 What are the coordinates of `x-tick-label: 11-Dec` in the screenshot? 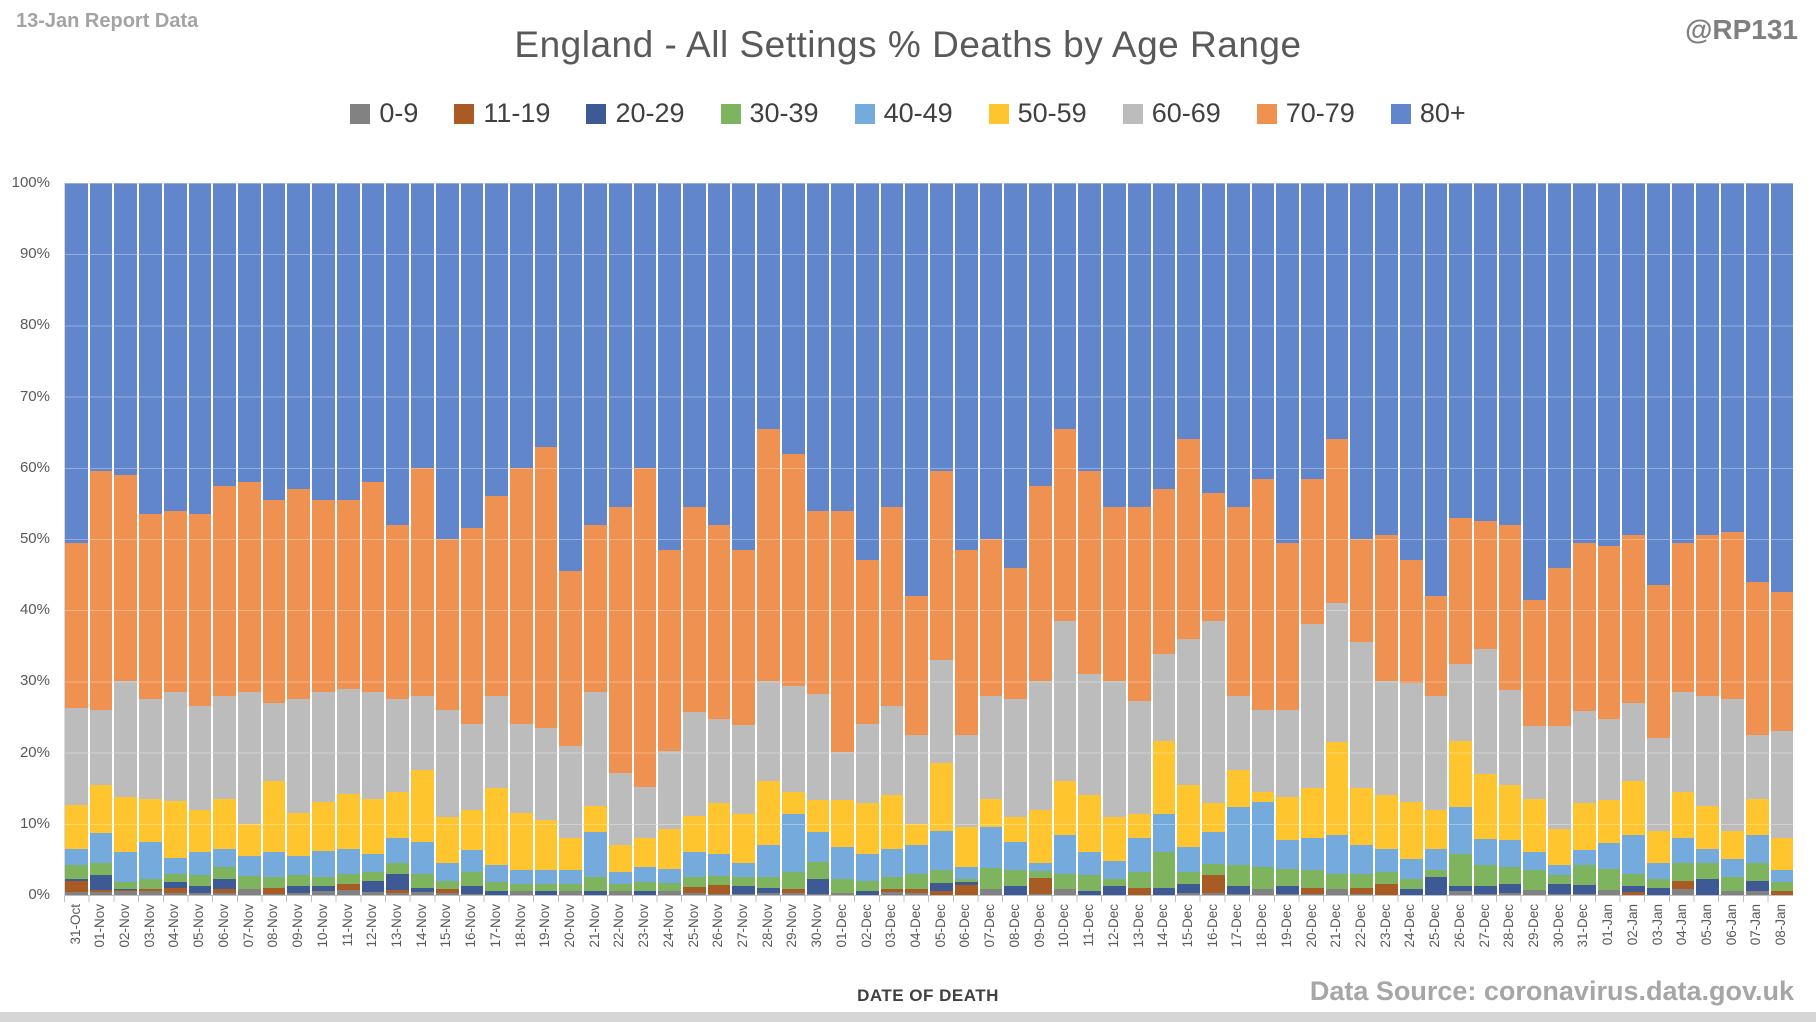 It's located at (1089, 925).